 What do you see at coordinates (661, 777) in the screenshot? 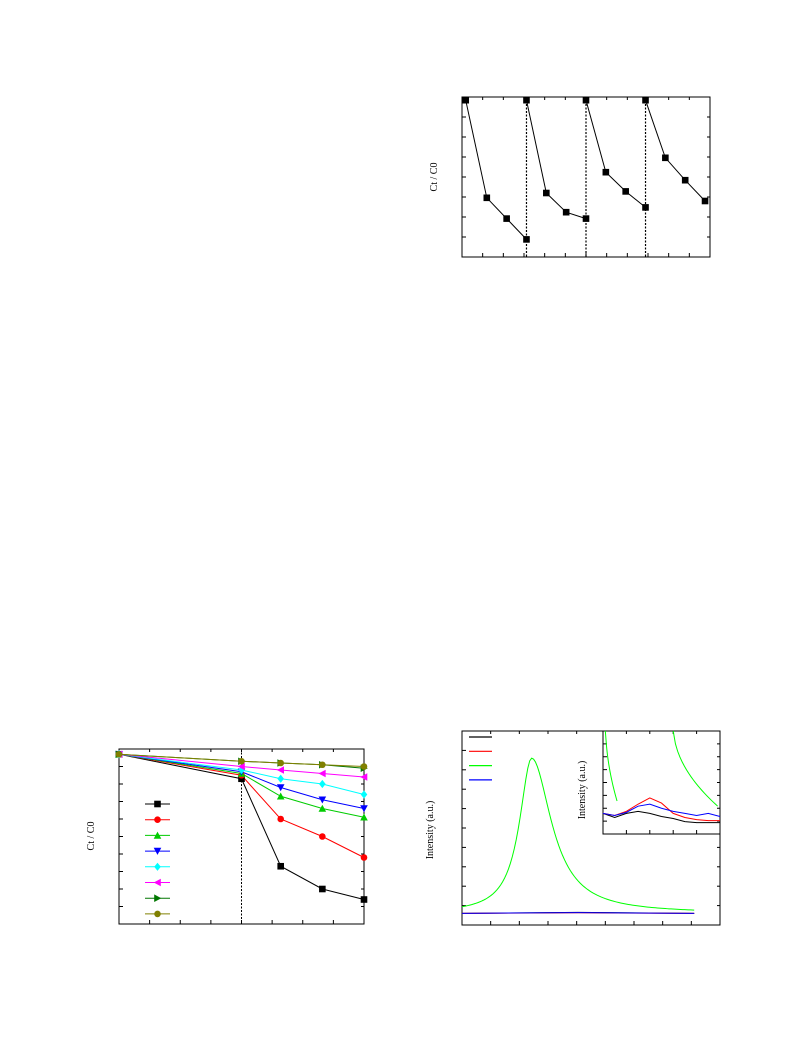
I see `inset-lines` at bounding box center [661, 777].